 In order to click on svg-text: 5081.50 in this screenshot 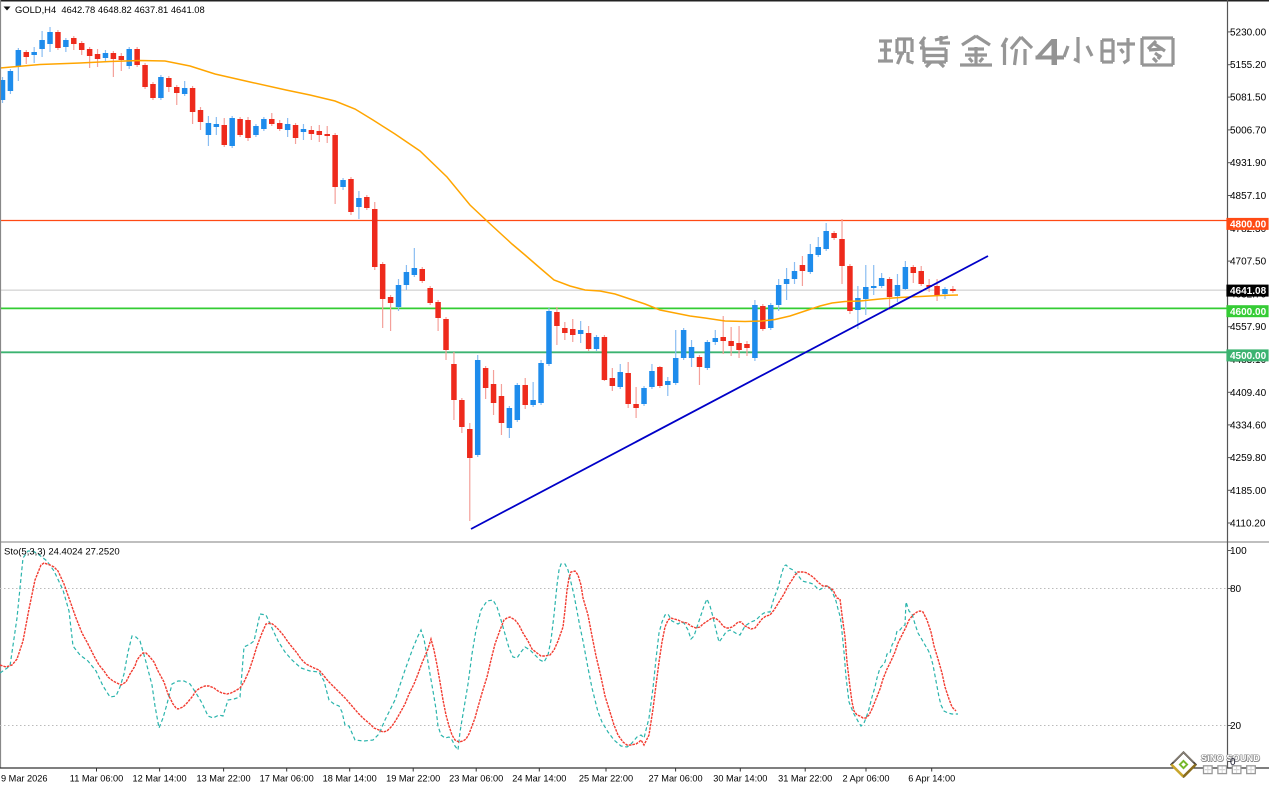, I will do `click(1248, 98)`.